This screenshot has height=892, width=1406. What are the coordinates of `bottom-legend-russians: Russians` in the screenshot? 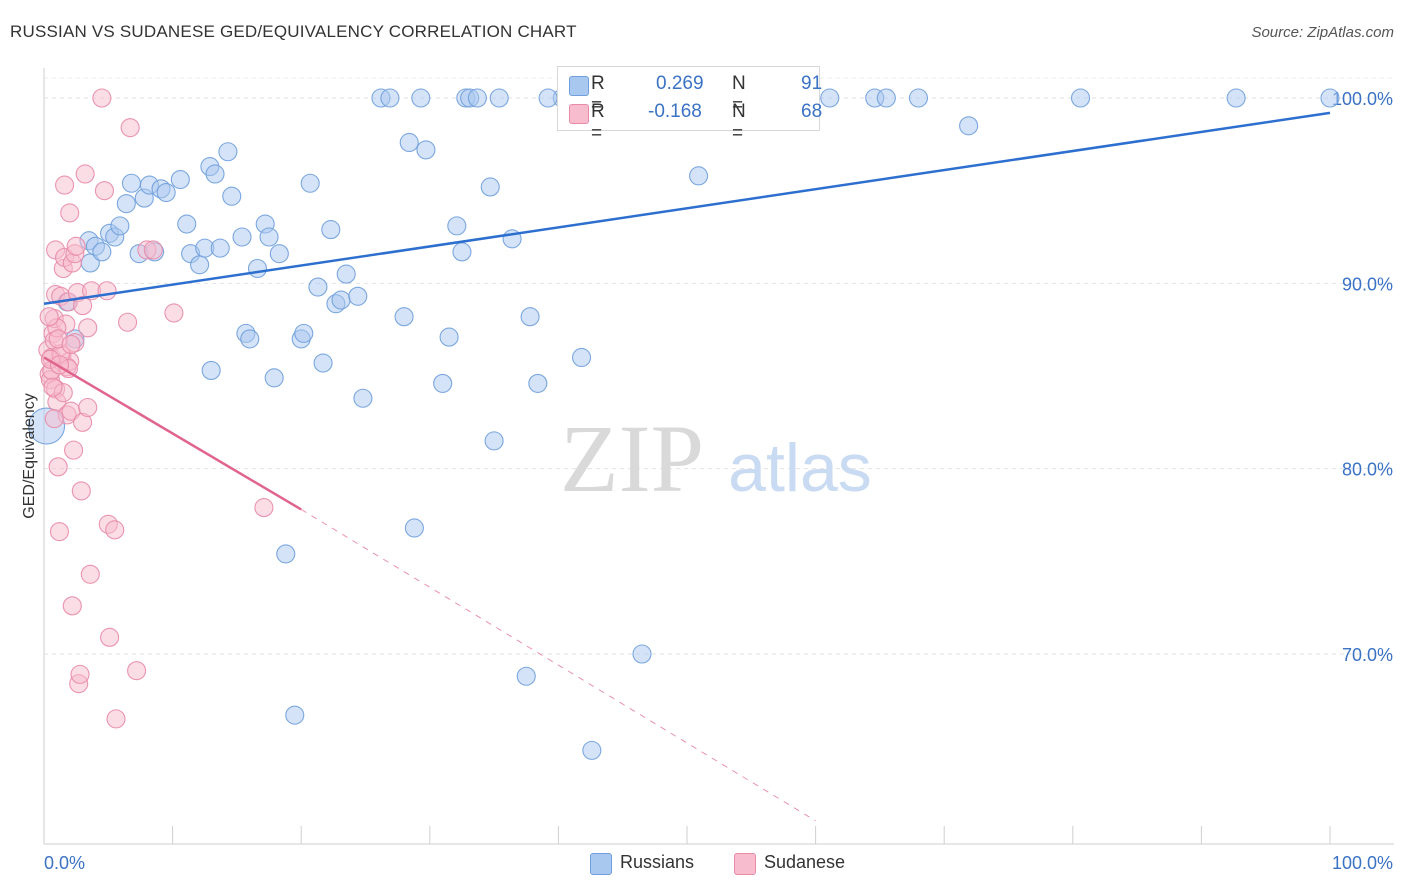 It's located at (642, 863).